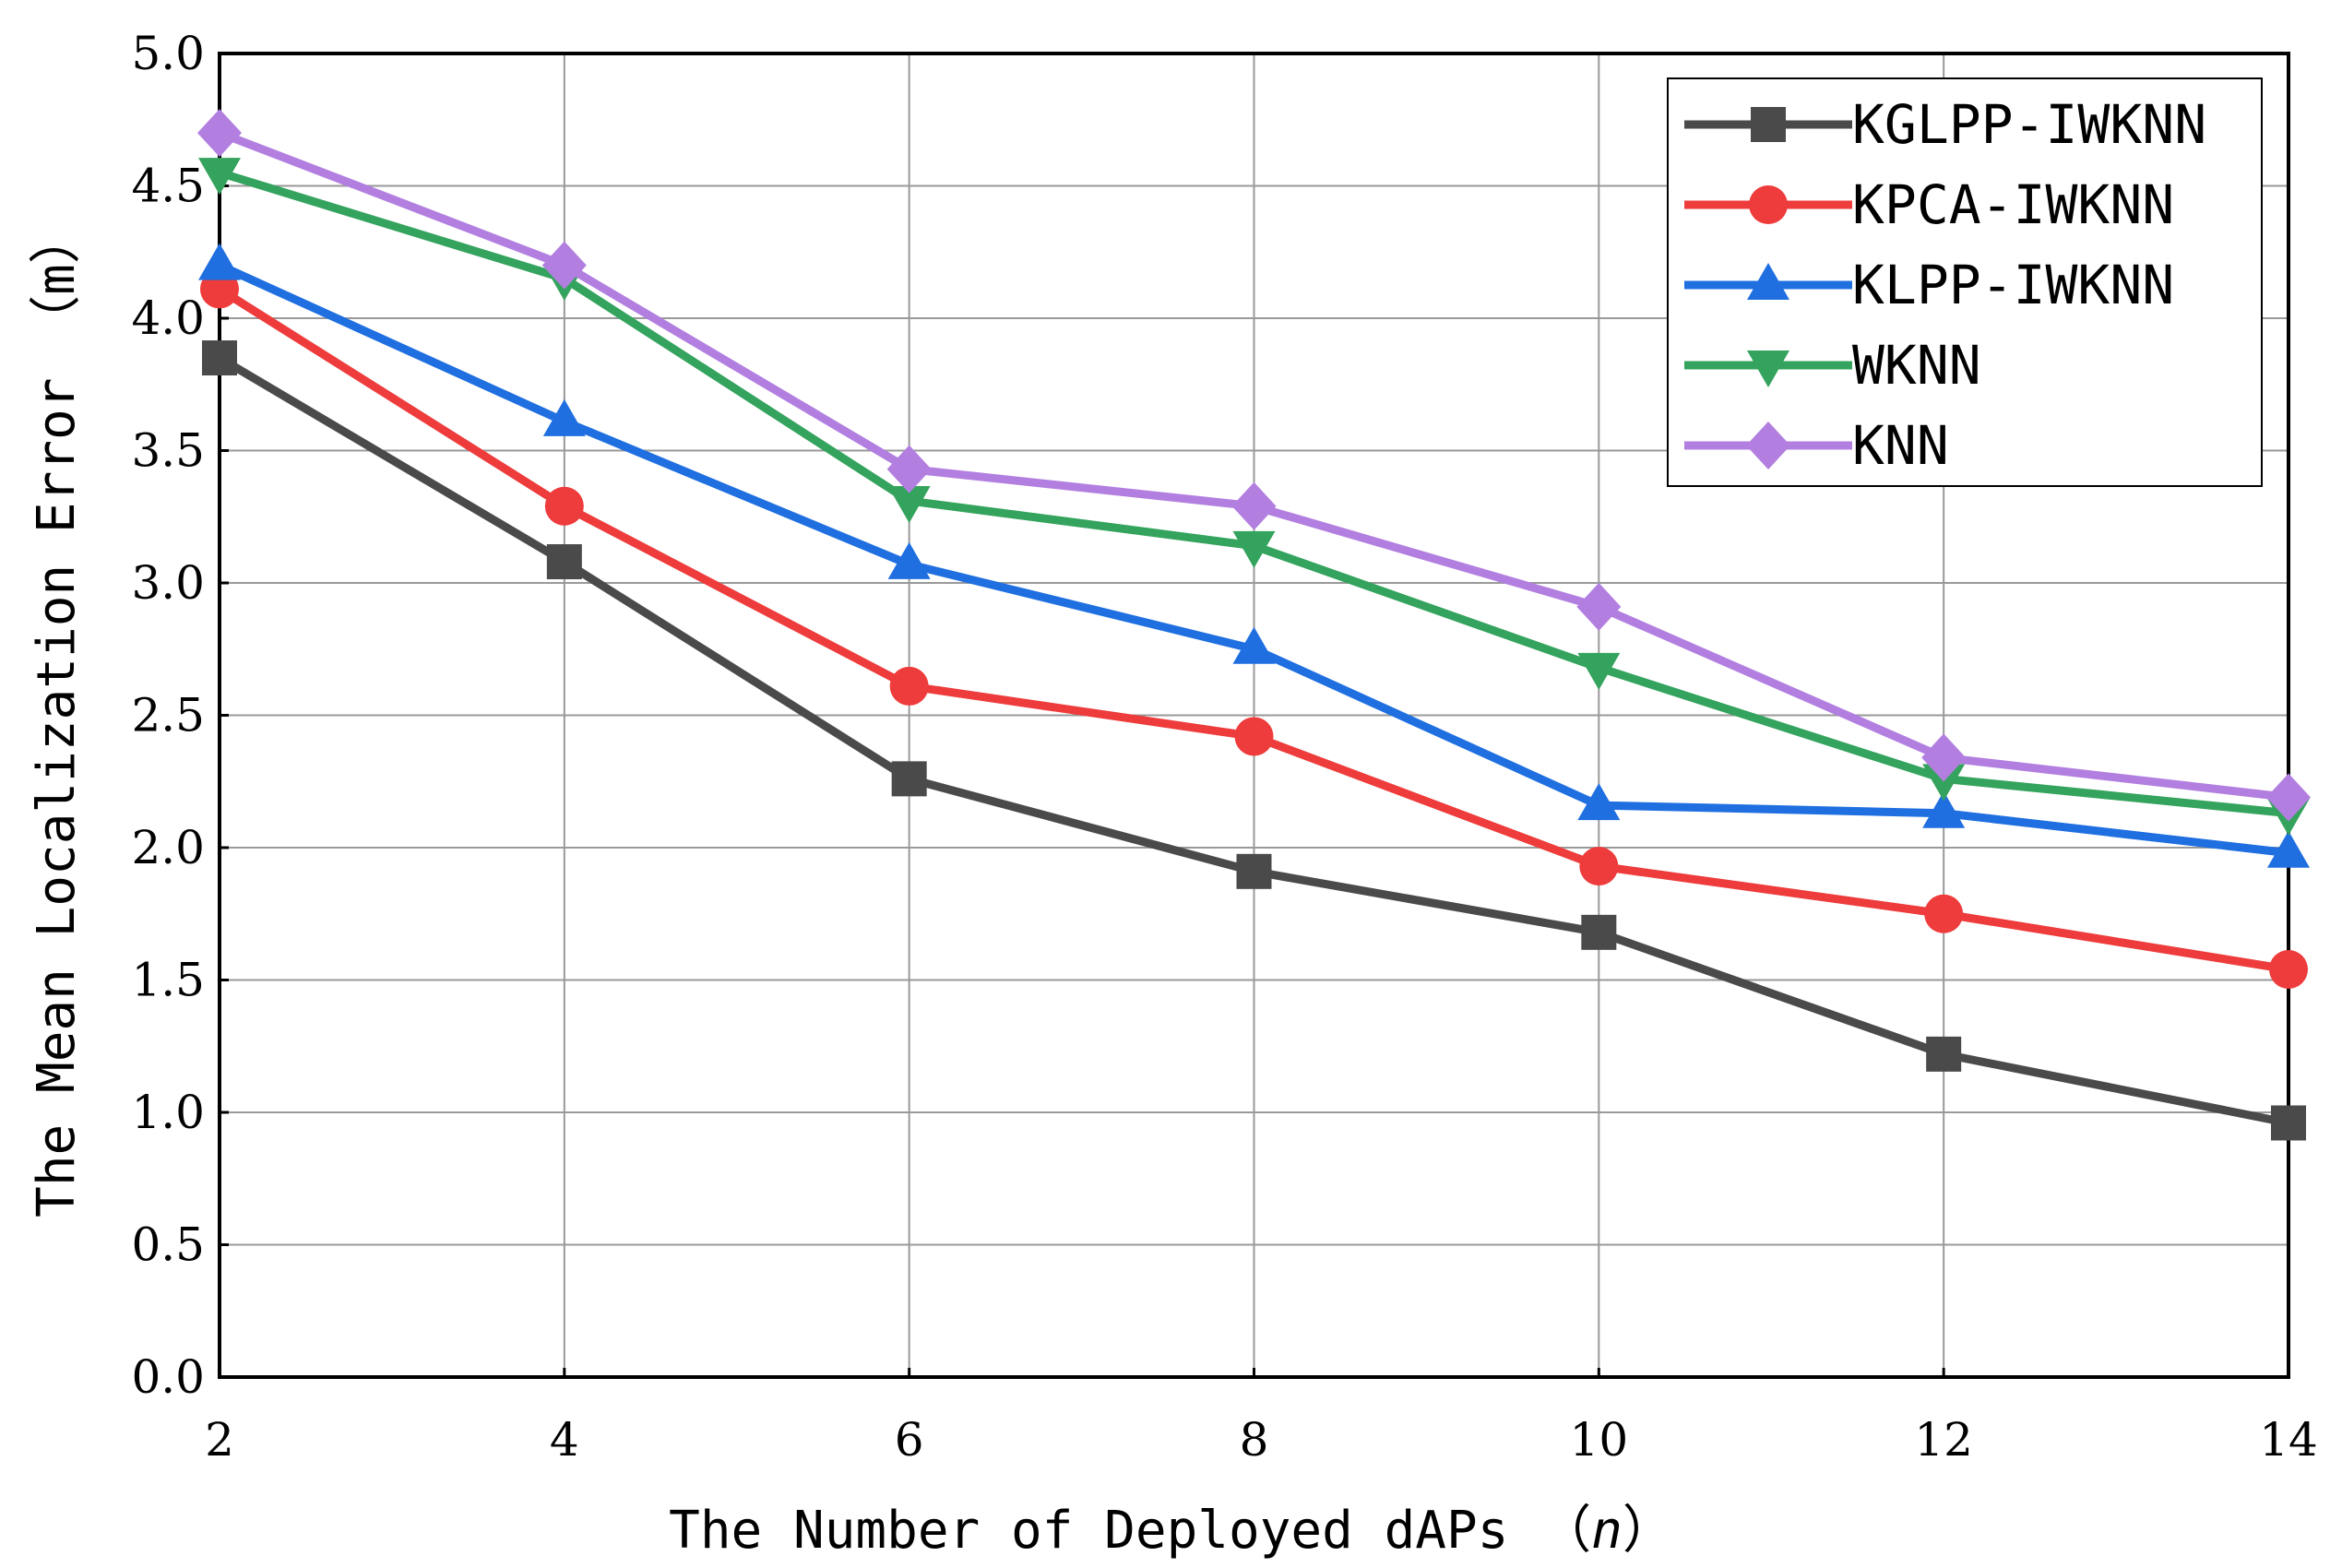 The height and width of the screenshot is (1568, 2342). I want to click on y-tick-label-7: 3.5, so click(168, 451).